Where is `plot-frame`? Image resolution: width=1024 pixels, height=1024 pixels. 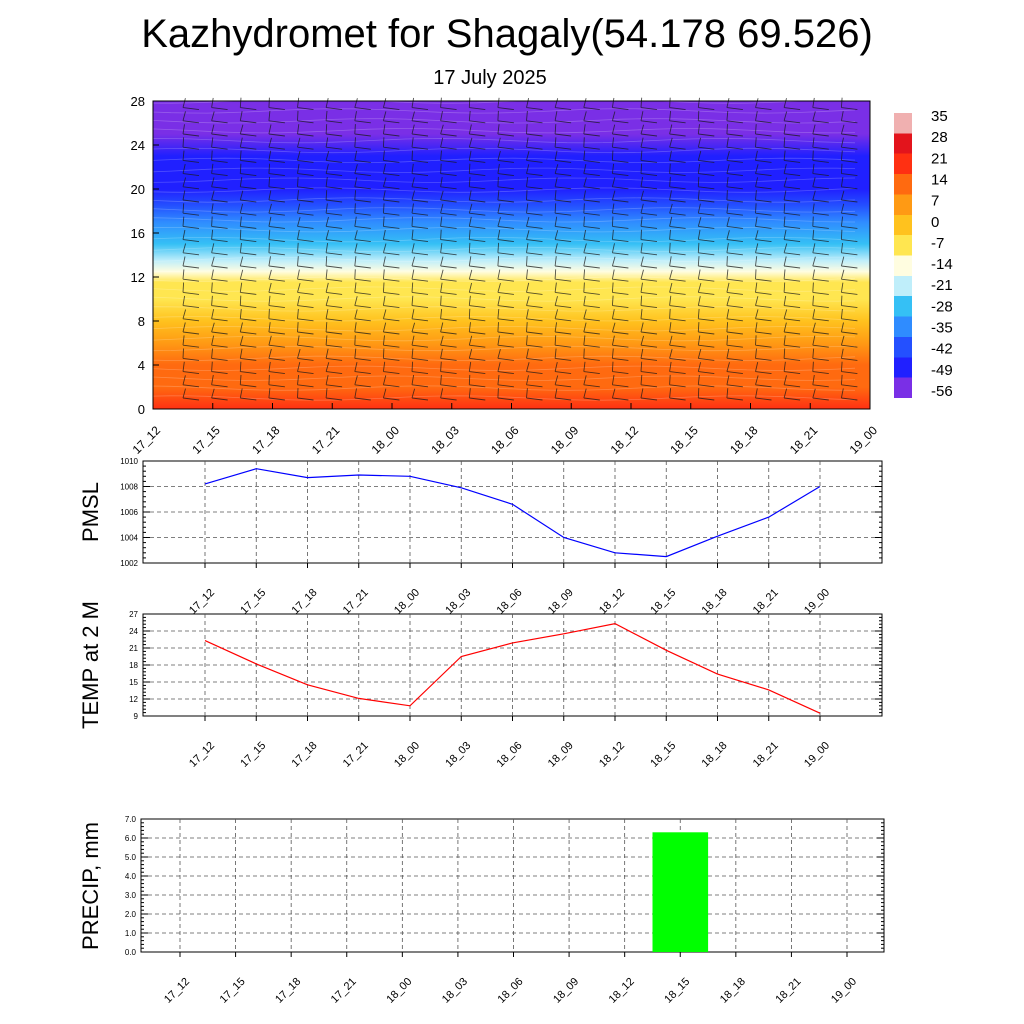 plot-frame is located at coordinates (512, 885).